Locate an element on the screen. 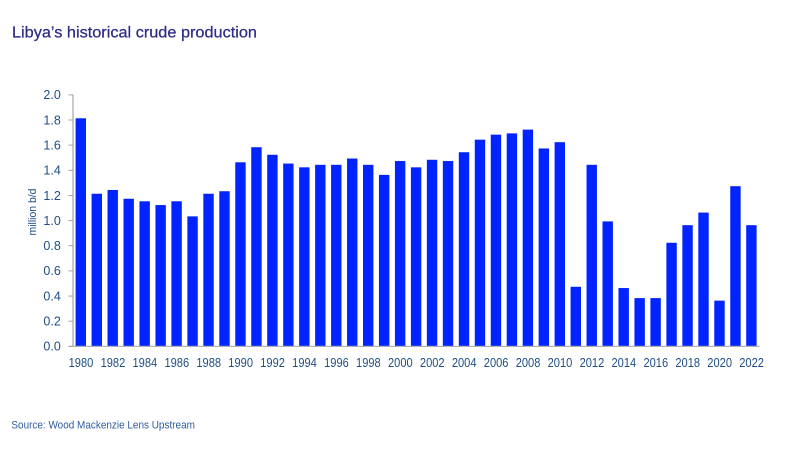 Image resolution: width=800 pixels, height=455 pixels. svg-text: 1980 is located at coordinates (81, 362).